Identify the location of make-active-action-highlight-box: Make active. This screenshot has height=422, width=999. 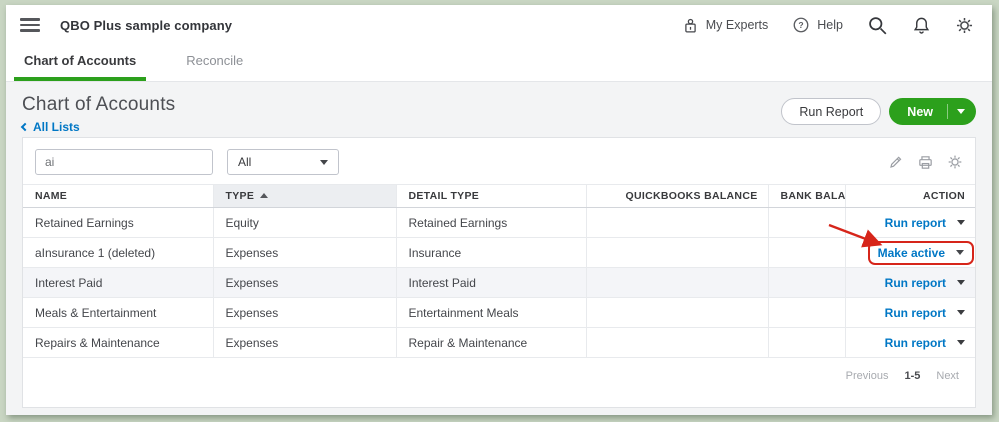
(920, 252).